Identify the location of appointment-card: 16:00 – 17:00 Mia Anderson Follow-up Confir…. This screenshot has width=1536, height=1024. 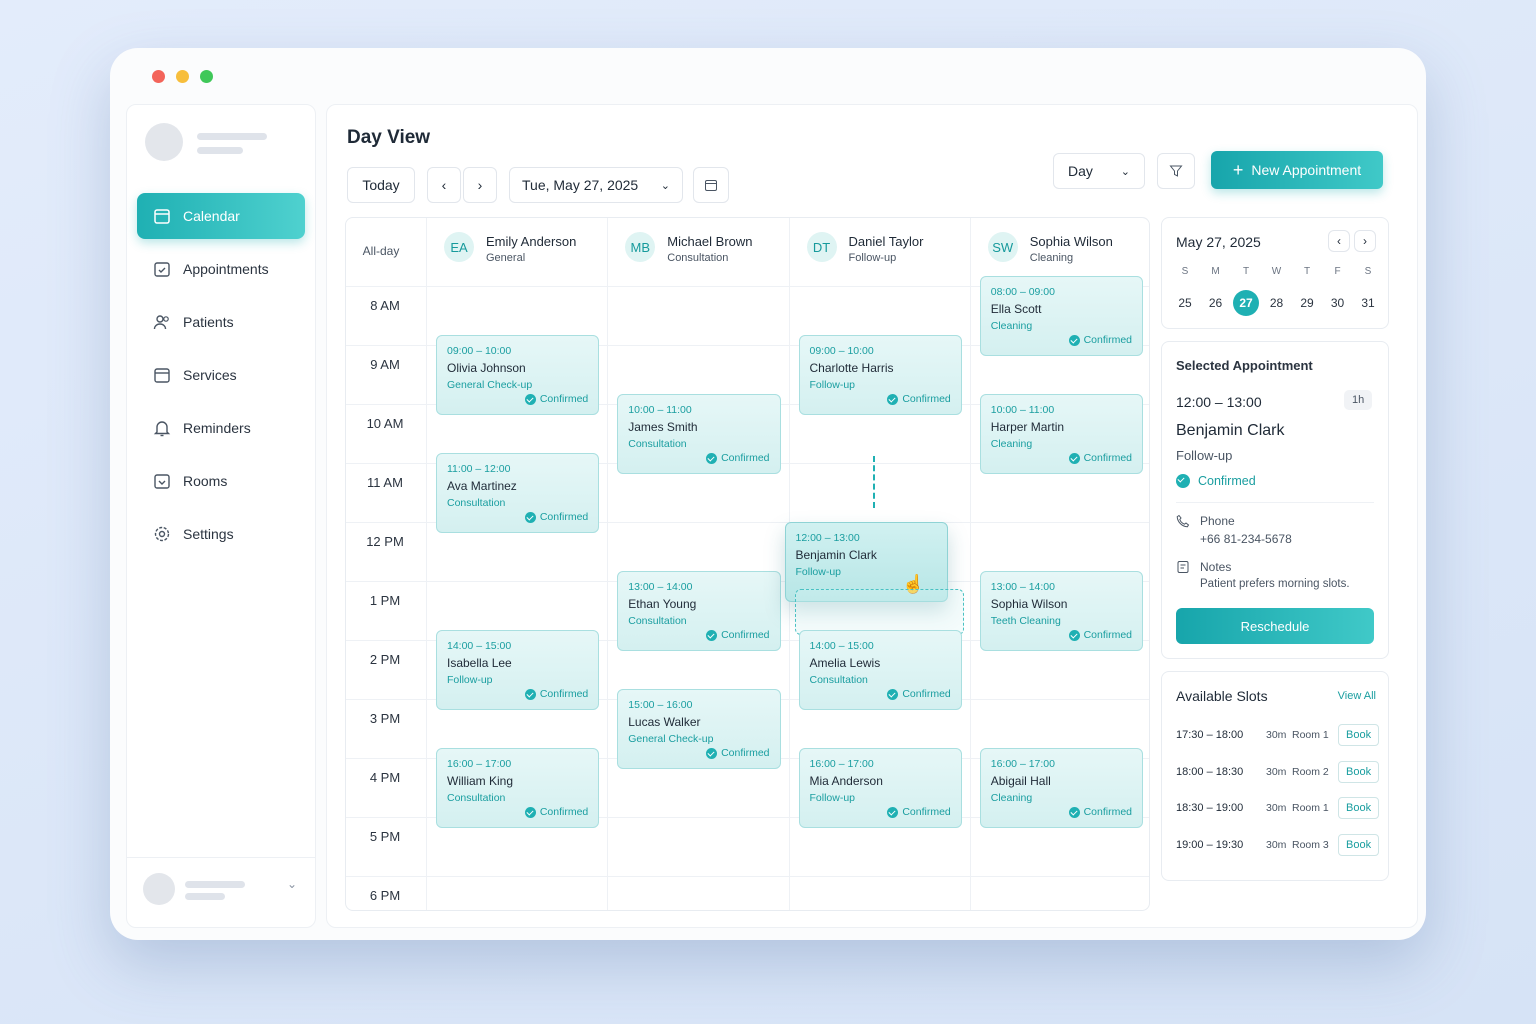
(880, 788).